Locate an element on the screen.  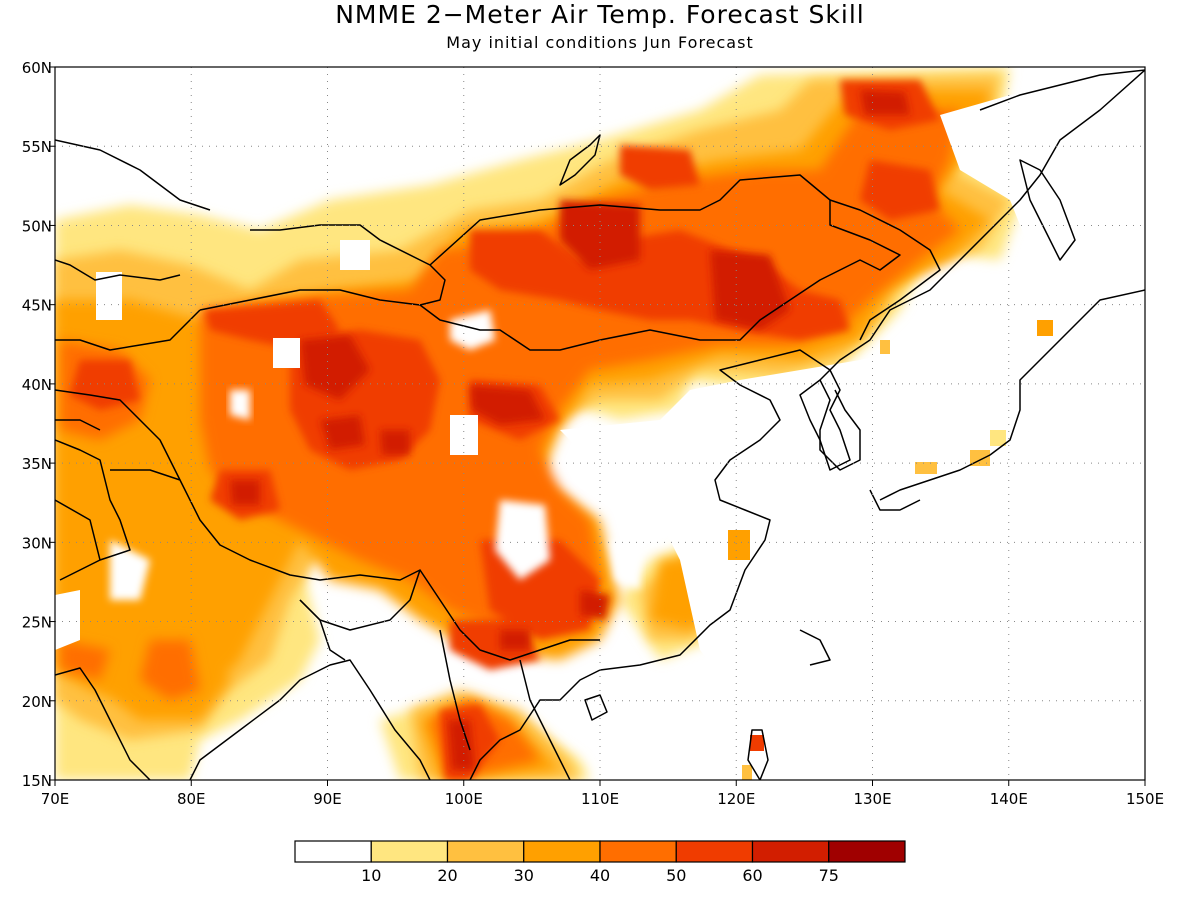
lon-tick-label: 70E is located at coordinates (55, 799).